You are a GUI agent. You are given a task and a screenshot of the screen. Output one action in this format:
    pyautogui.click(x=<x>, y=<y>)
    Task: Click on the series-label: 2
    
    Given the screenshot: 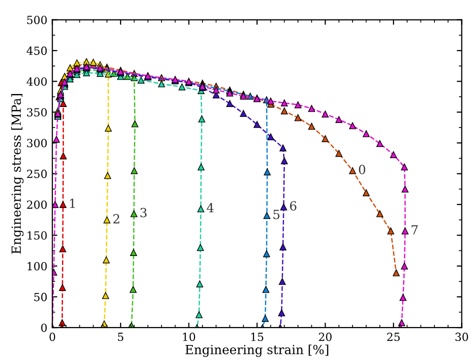 What is the action you would take?
    pyautogui.click(x=116, y=219)
    